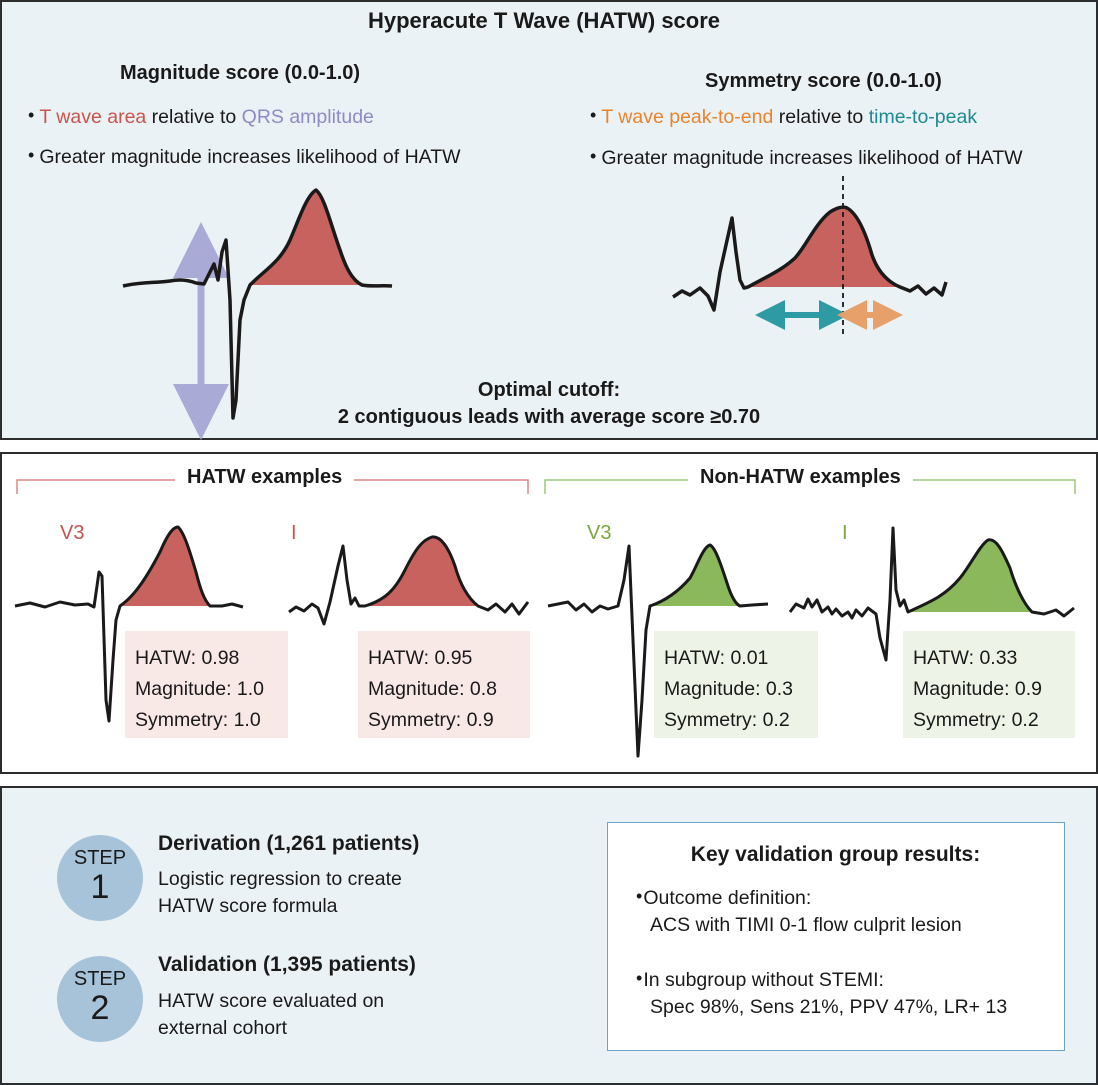 The width and height of the screenshot is (1098, 1085). Describe the element at coordinates (280, 879) in the screenshot. I see `step-1-desc-line-1: Logistic regression to create` at that location.